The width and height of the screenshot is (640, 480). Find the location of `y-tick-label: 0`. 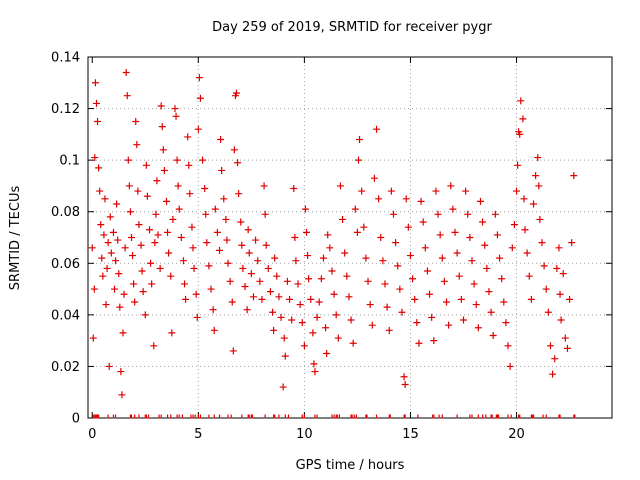

y-tick-label: 0 is located at coordinates (76, 419).